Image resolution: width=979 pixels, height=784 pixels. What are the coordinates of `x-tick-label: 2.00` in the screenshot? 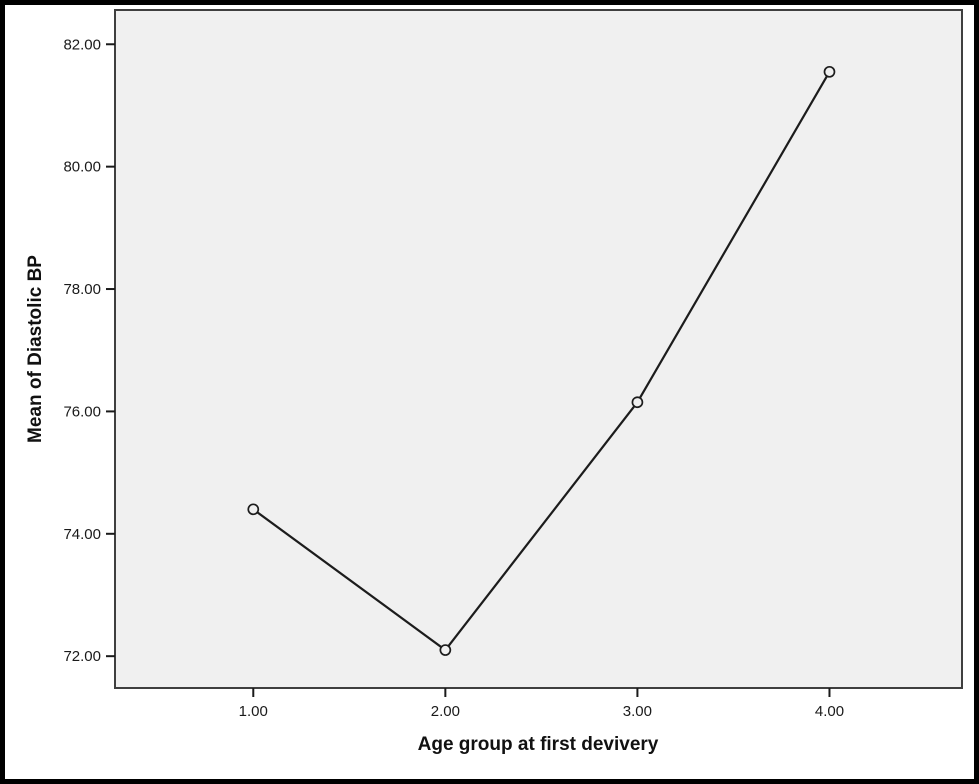 It's located at (445, 711).